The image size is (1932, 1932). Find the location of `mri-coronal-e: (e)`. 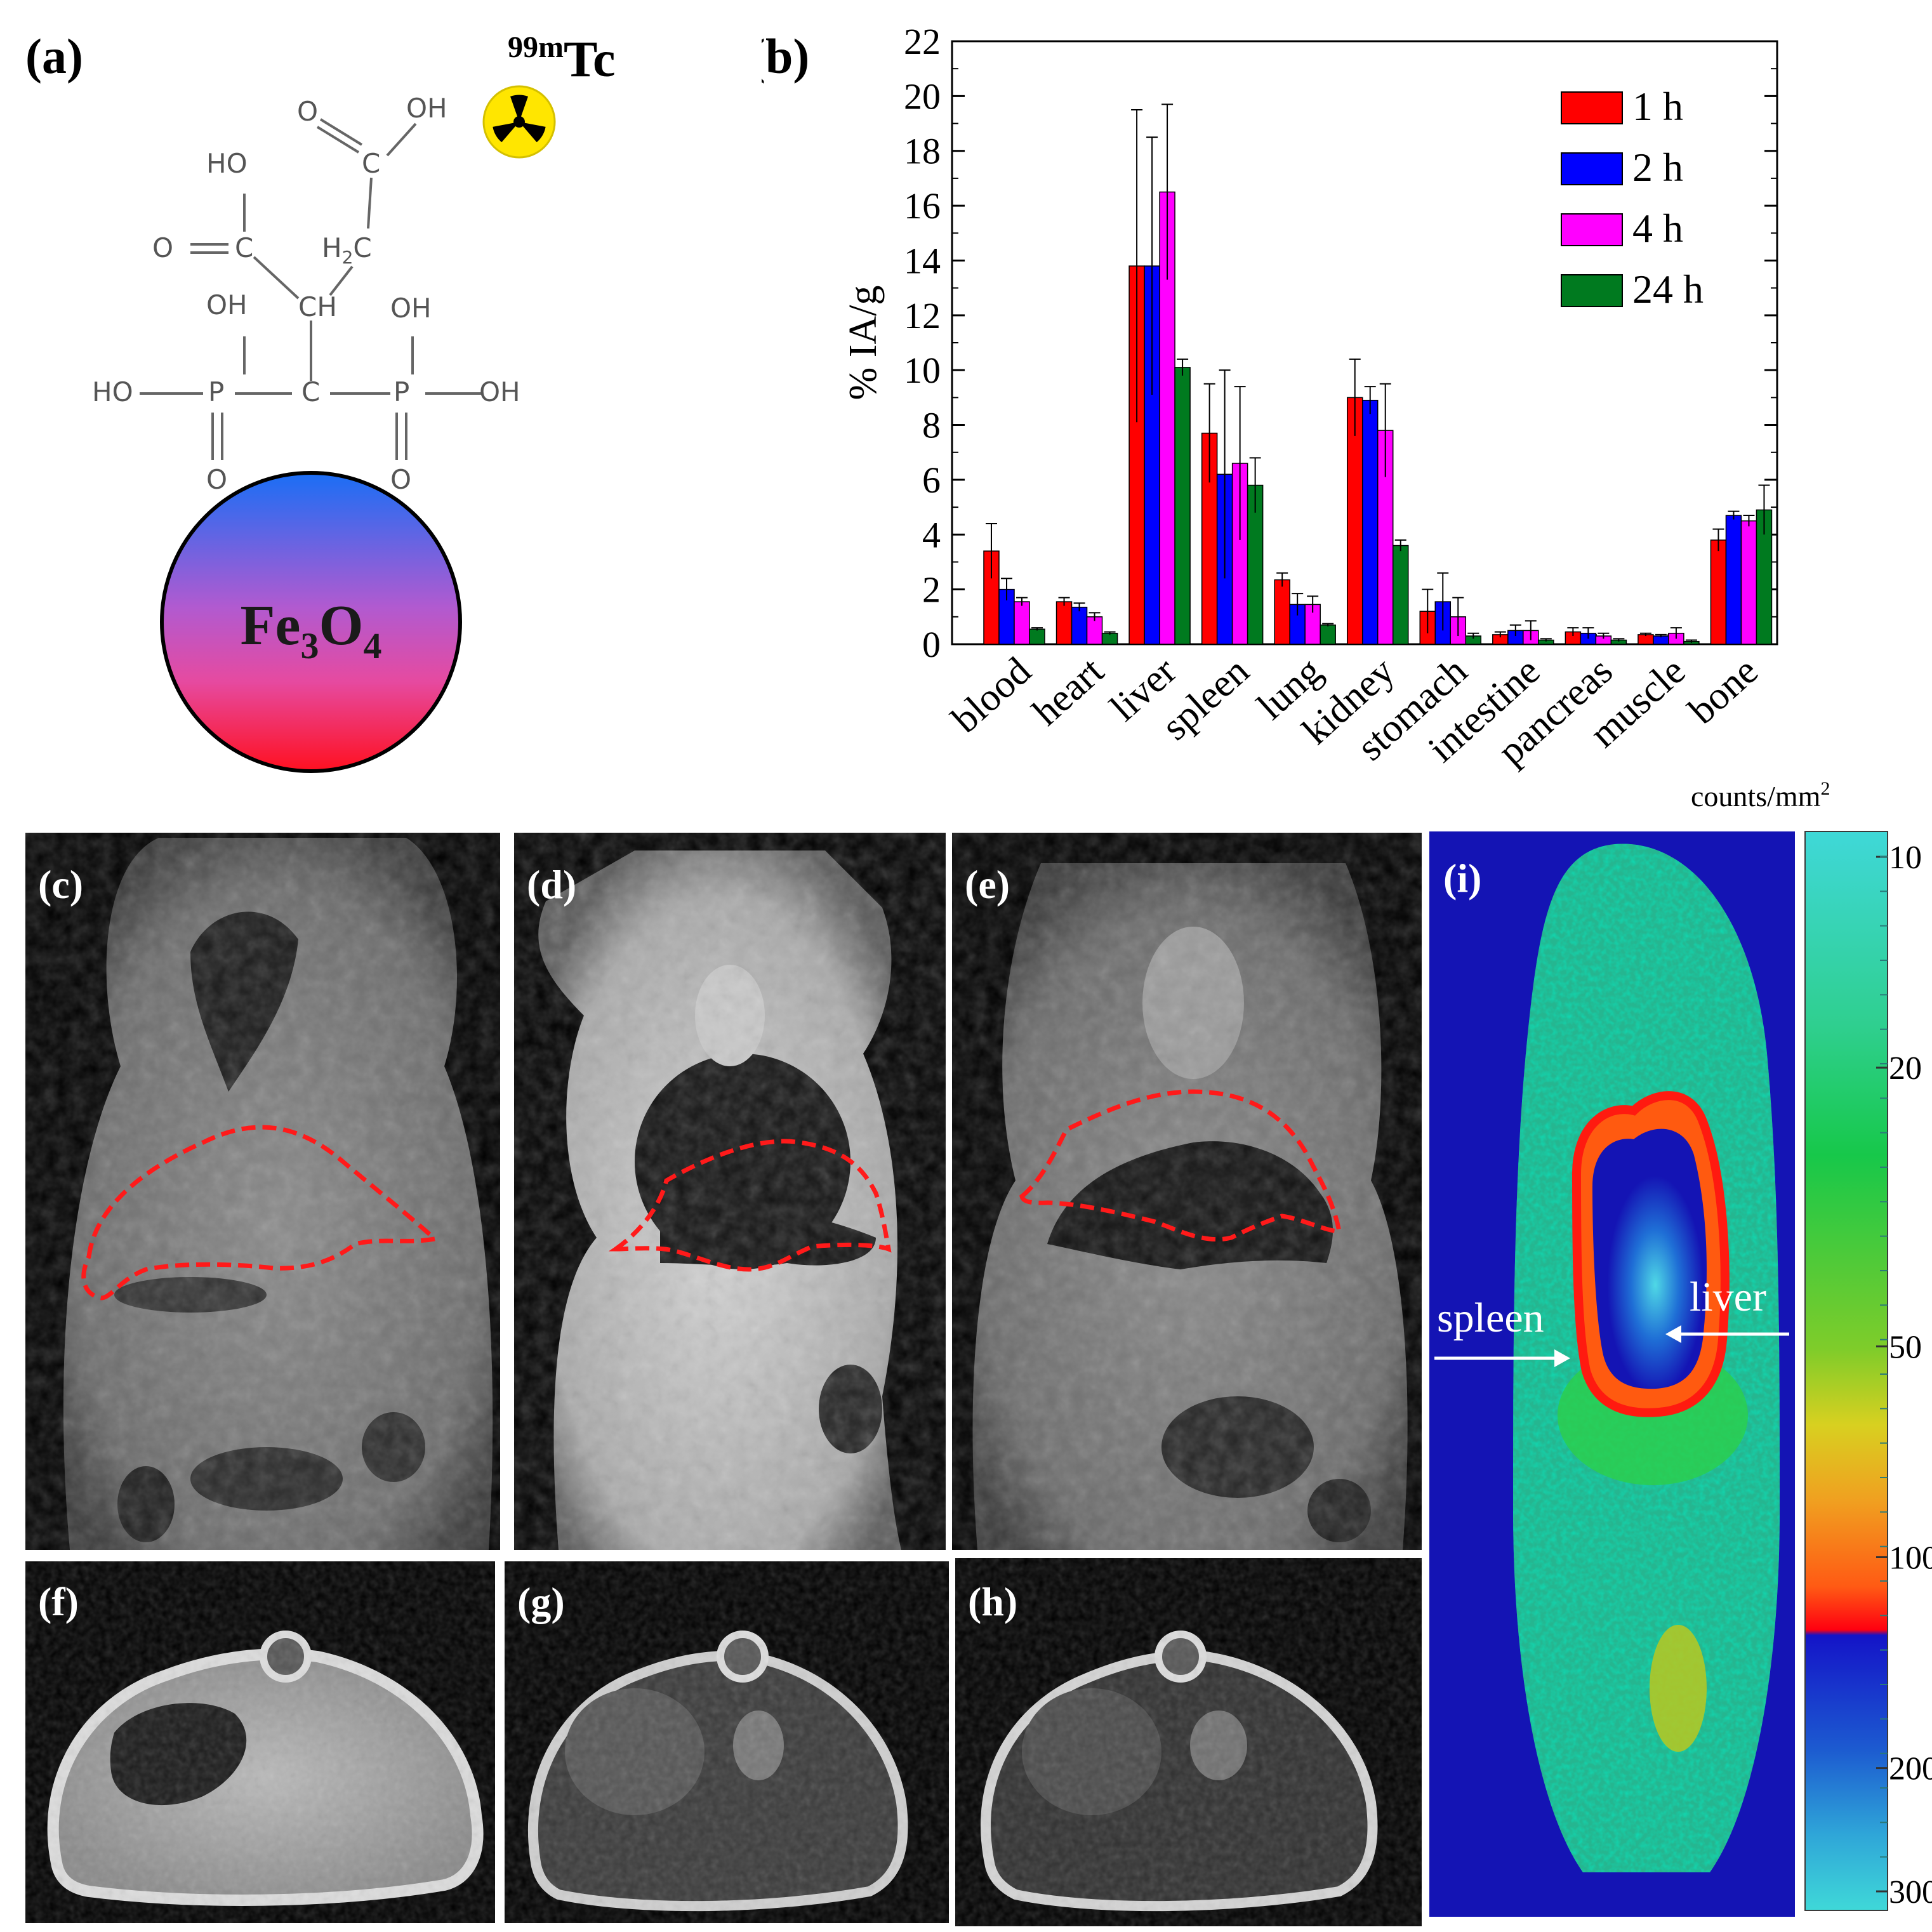

mri-coronal-e: (e) is located at coordinates (1187, 1191).